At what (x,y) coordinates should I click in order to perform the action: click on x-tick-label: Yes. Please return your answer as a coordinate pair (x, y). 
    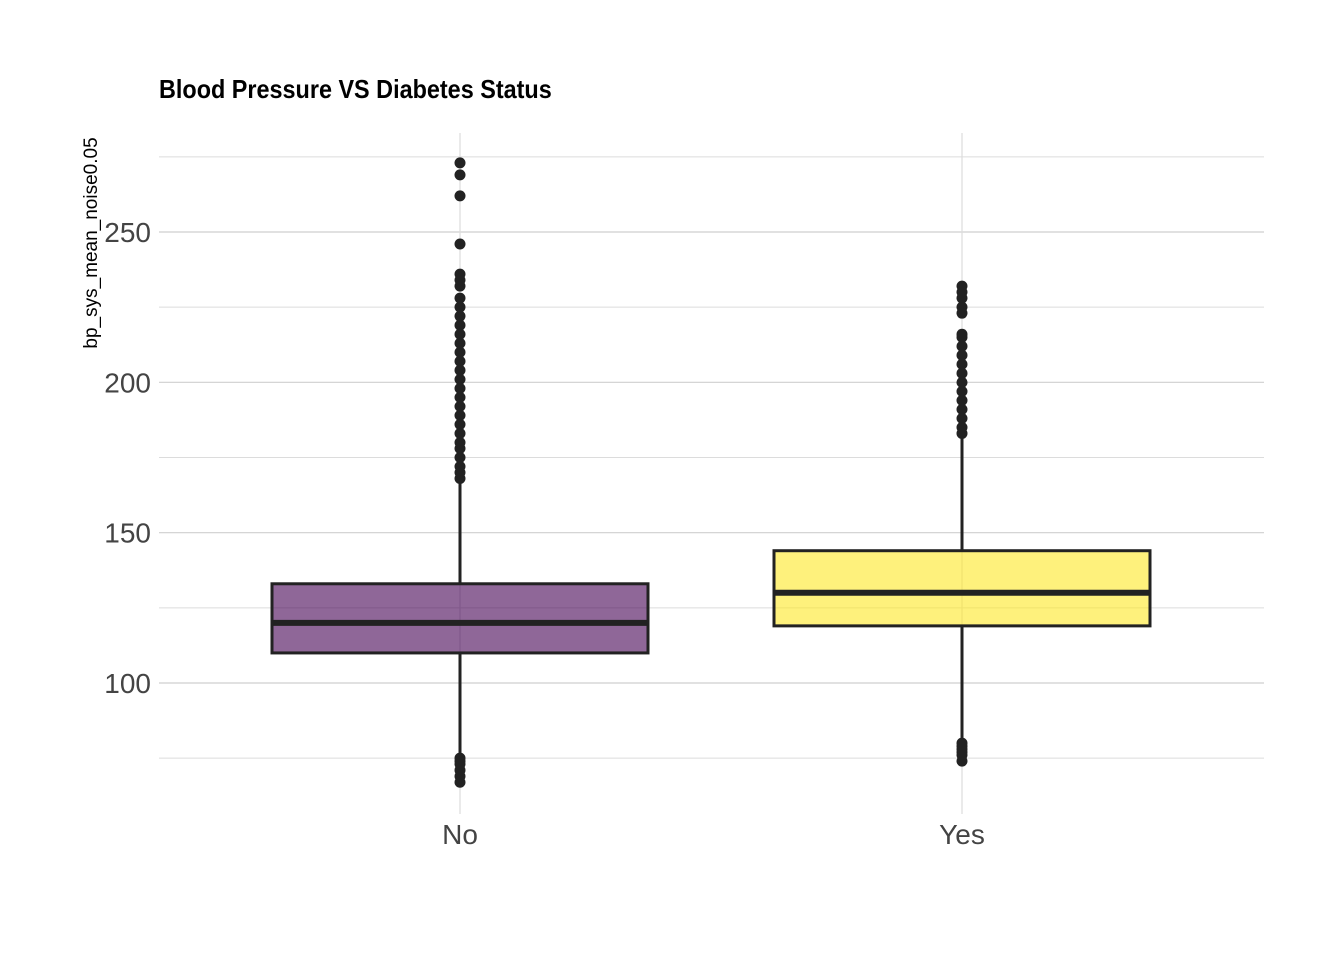
    Looking at the image, I should click on (962, 834).